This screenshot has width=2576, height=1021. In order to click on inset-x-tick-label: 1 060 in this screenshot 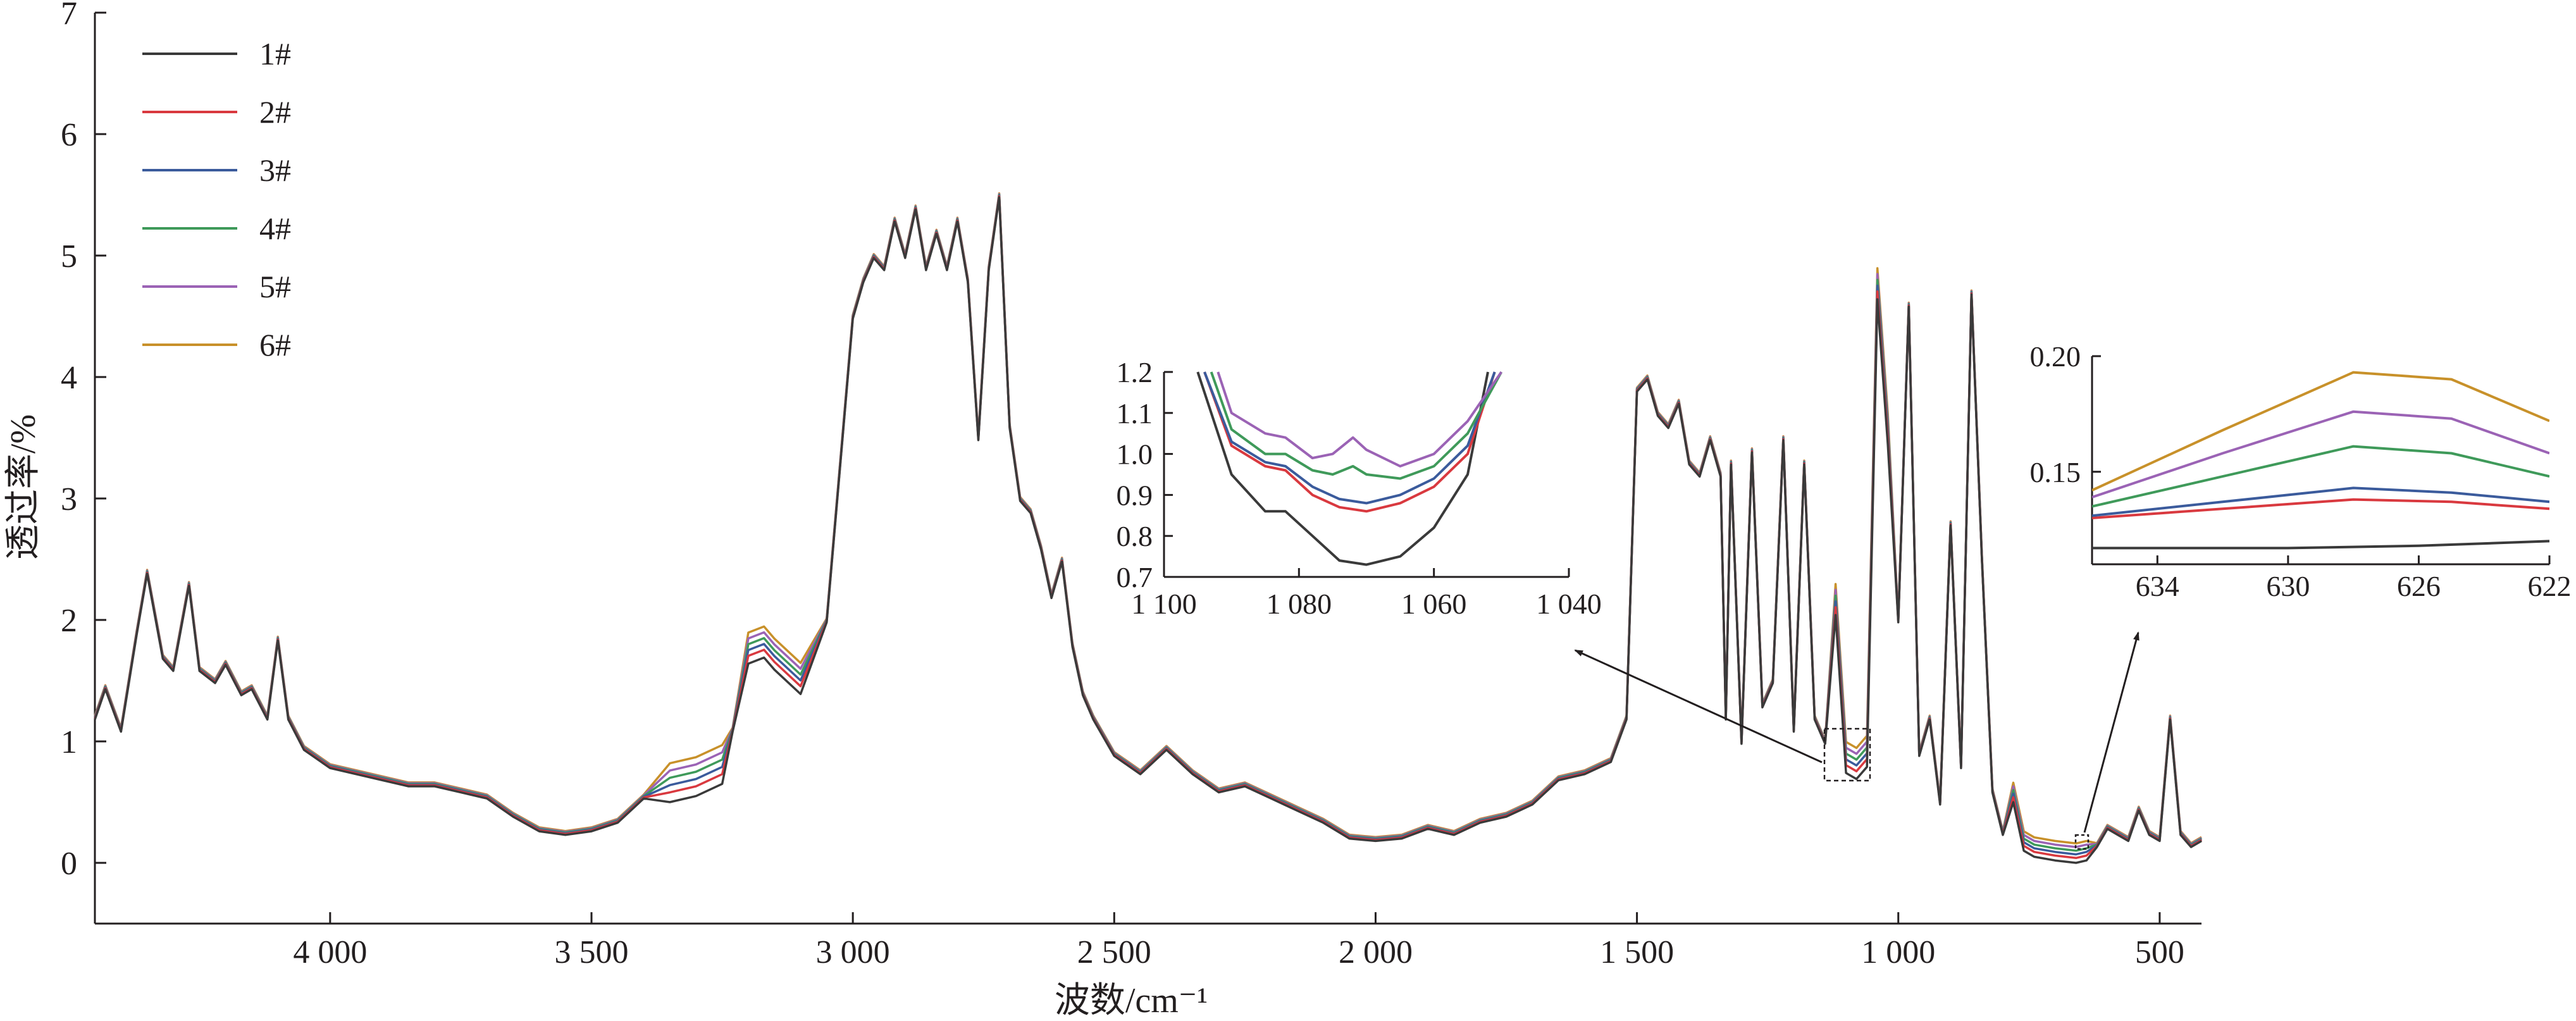, I will do `click(1434, 604)`.